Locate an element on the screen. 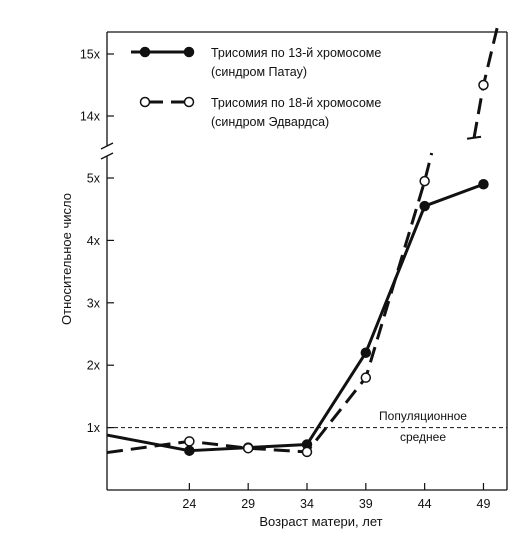 This screenshot has width=528, height=551. x-axis-title: Возраст матери, лет is located at coordinates (320, 521).